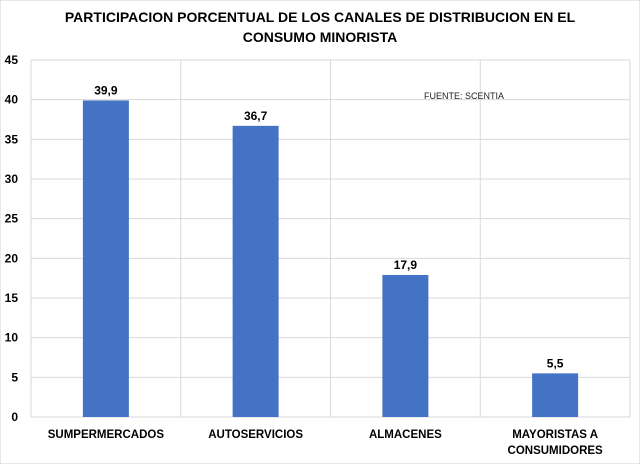 The height and width of the screenshot is (464, 640). What do you see at coordinates (12, 60) in the screenshot?
I see `y-tick-label: 45` at bounding box center [12, 60].